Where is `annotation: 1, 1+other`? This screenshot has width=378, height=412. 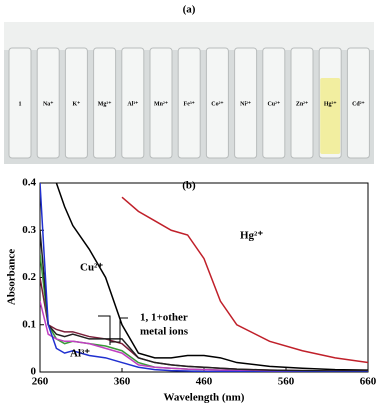
annotation: 1, 1+other is located at coordinates (164, 318).